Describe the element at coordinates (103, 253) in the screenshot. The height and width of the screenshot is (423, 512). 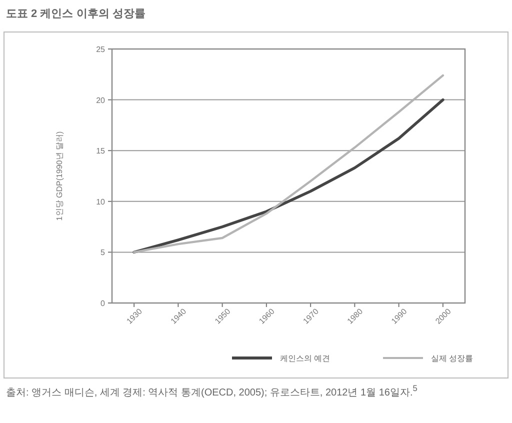
I see `y-tick-label: 5` at that location.